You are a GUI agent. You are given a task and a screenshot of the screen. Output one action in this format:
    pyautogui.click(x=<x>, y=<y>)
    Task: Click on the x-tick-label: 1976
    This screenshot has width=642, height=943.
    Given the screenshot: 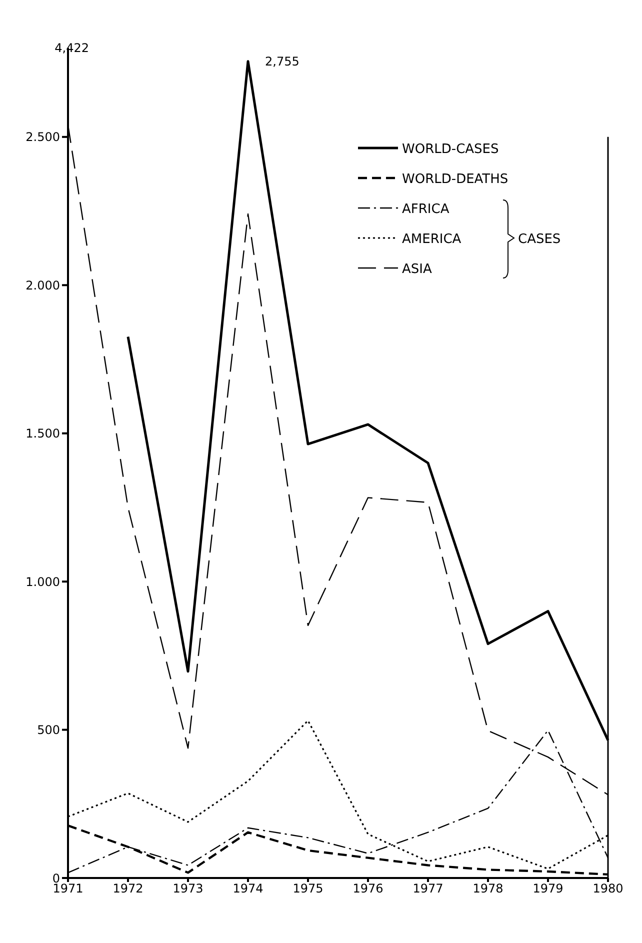 What is the action you would take?
    pyautogui.click(x=368, y=889)
    